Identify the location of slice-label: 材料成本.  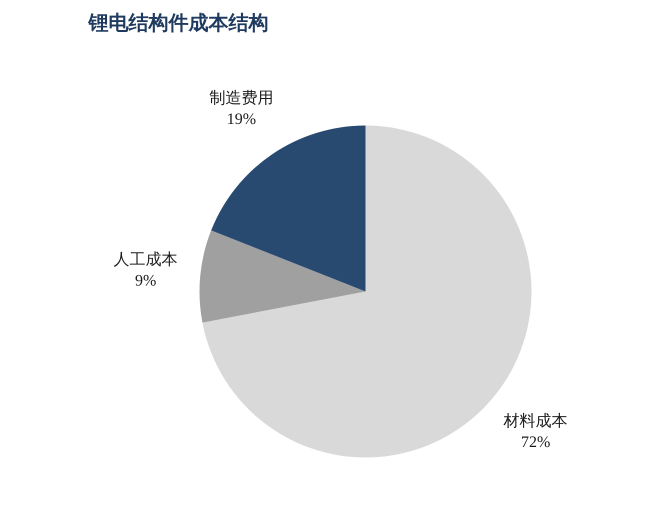
(535, 421).